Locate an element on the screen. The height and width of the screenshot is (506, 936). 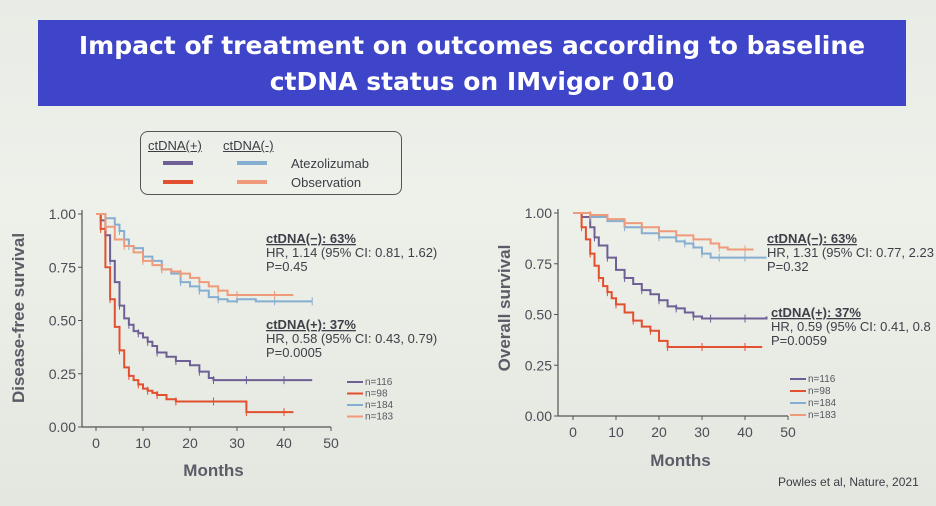
chart-os-x-tick-label: 10 is located at coordinates (616, 432).